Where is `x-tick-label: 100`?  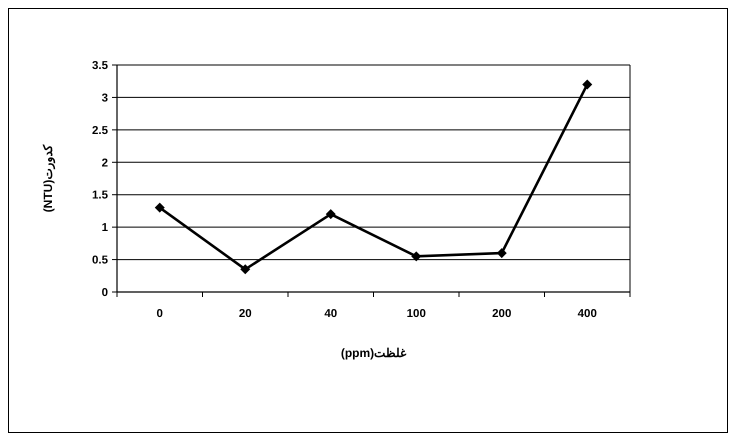 x-tick-label: 100 is located at coordinates (416, 314).